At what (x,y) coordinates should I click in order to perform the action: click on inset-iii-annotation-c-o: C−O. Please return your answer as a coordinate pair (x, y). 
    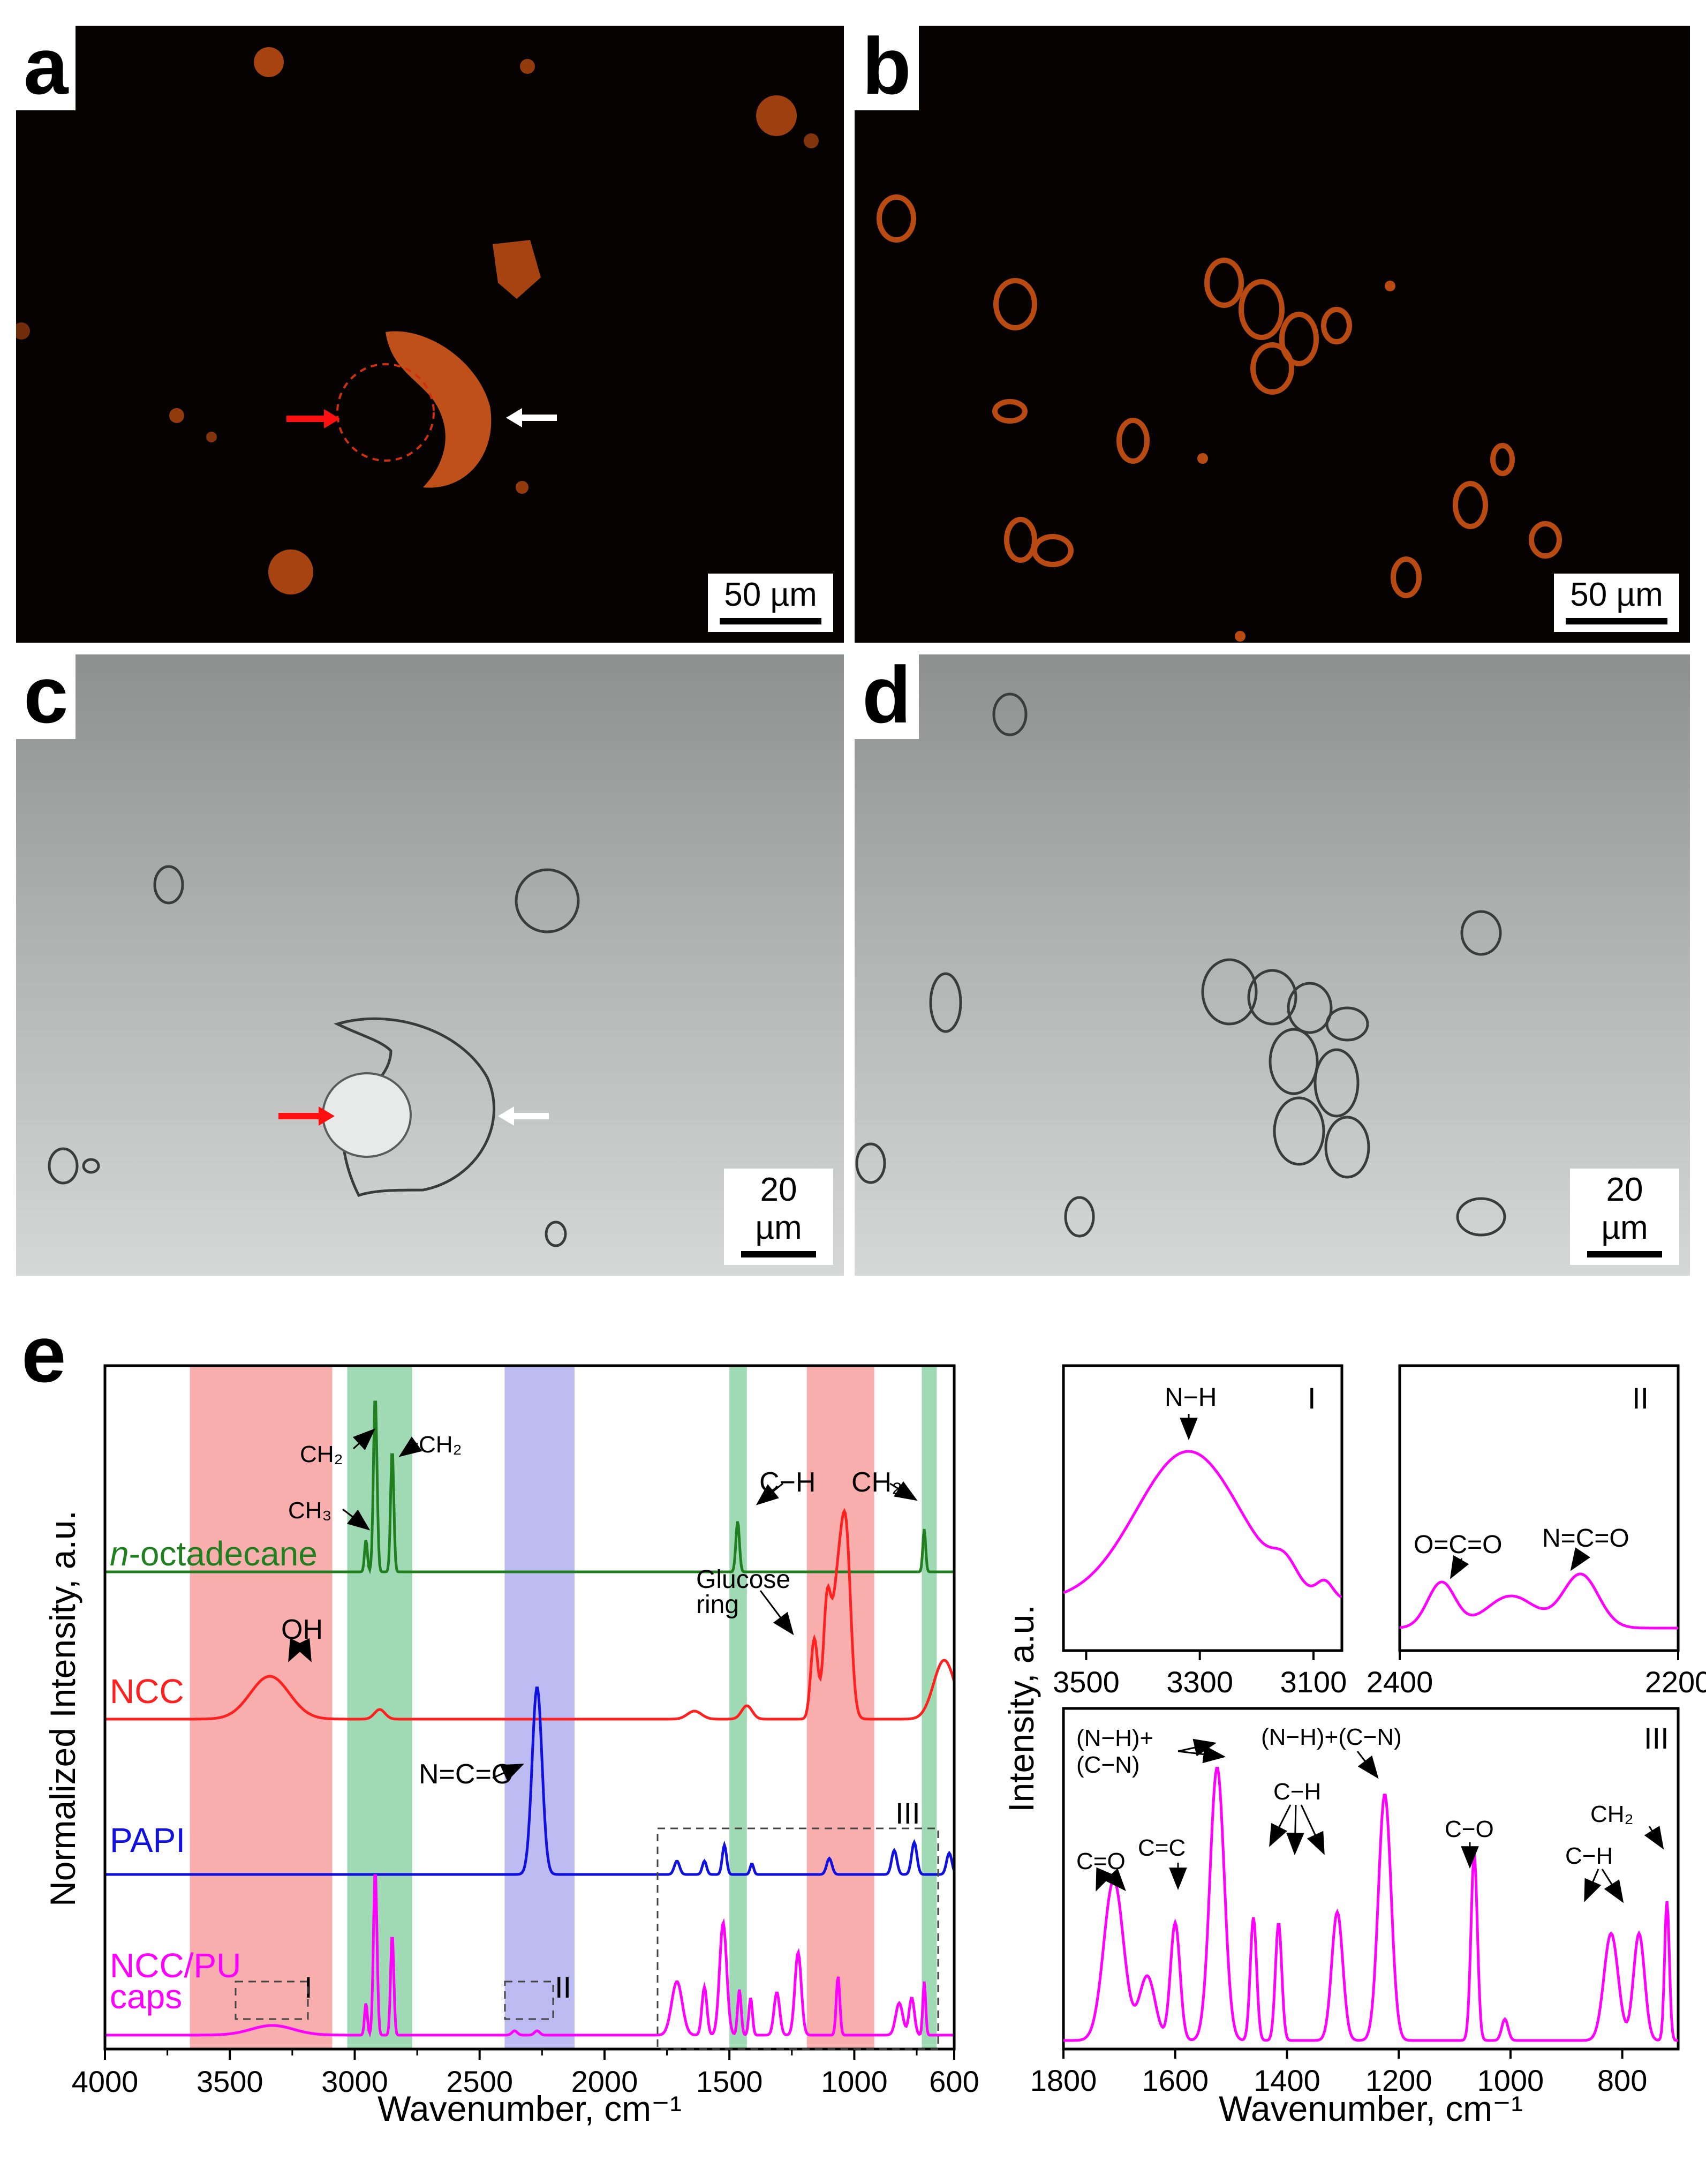
    Looking at the image, I should click on (1469, 1829).